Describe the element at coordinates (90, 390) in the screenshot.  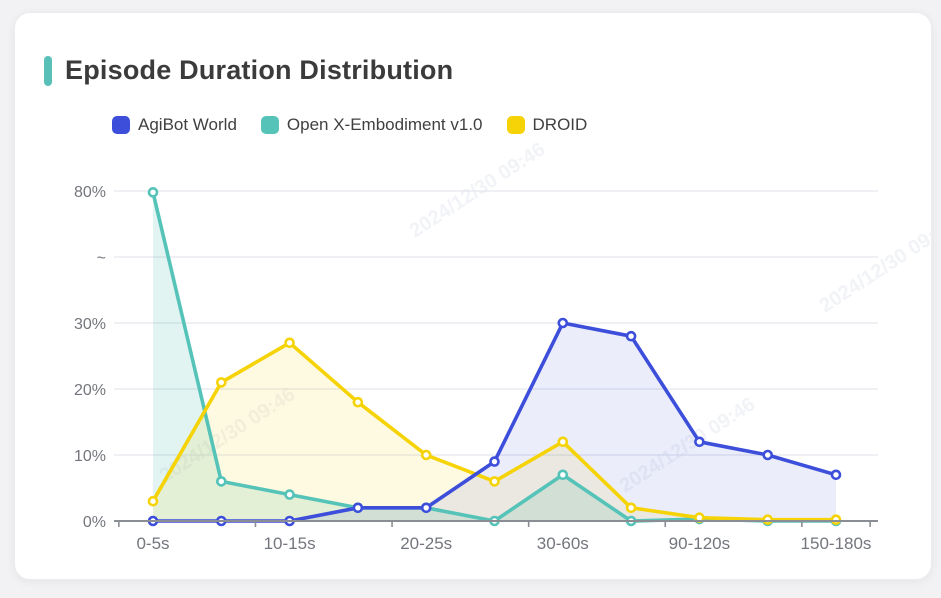
I see `y-axis-label: 20%` at that location.